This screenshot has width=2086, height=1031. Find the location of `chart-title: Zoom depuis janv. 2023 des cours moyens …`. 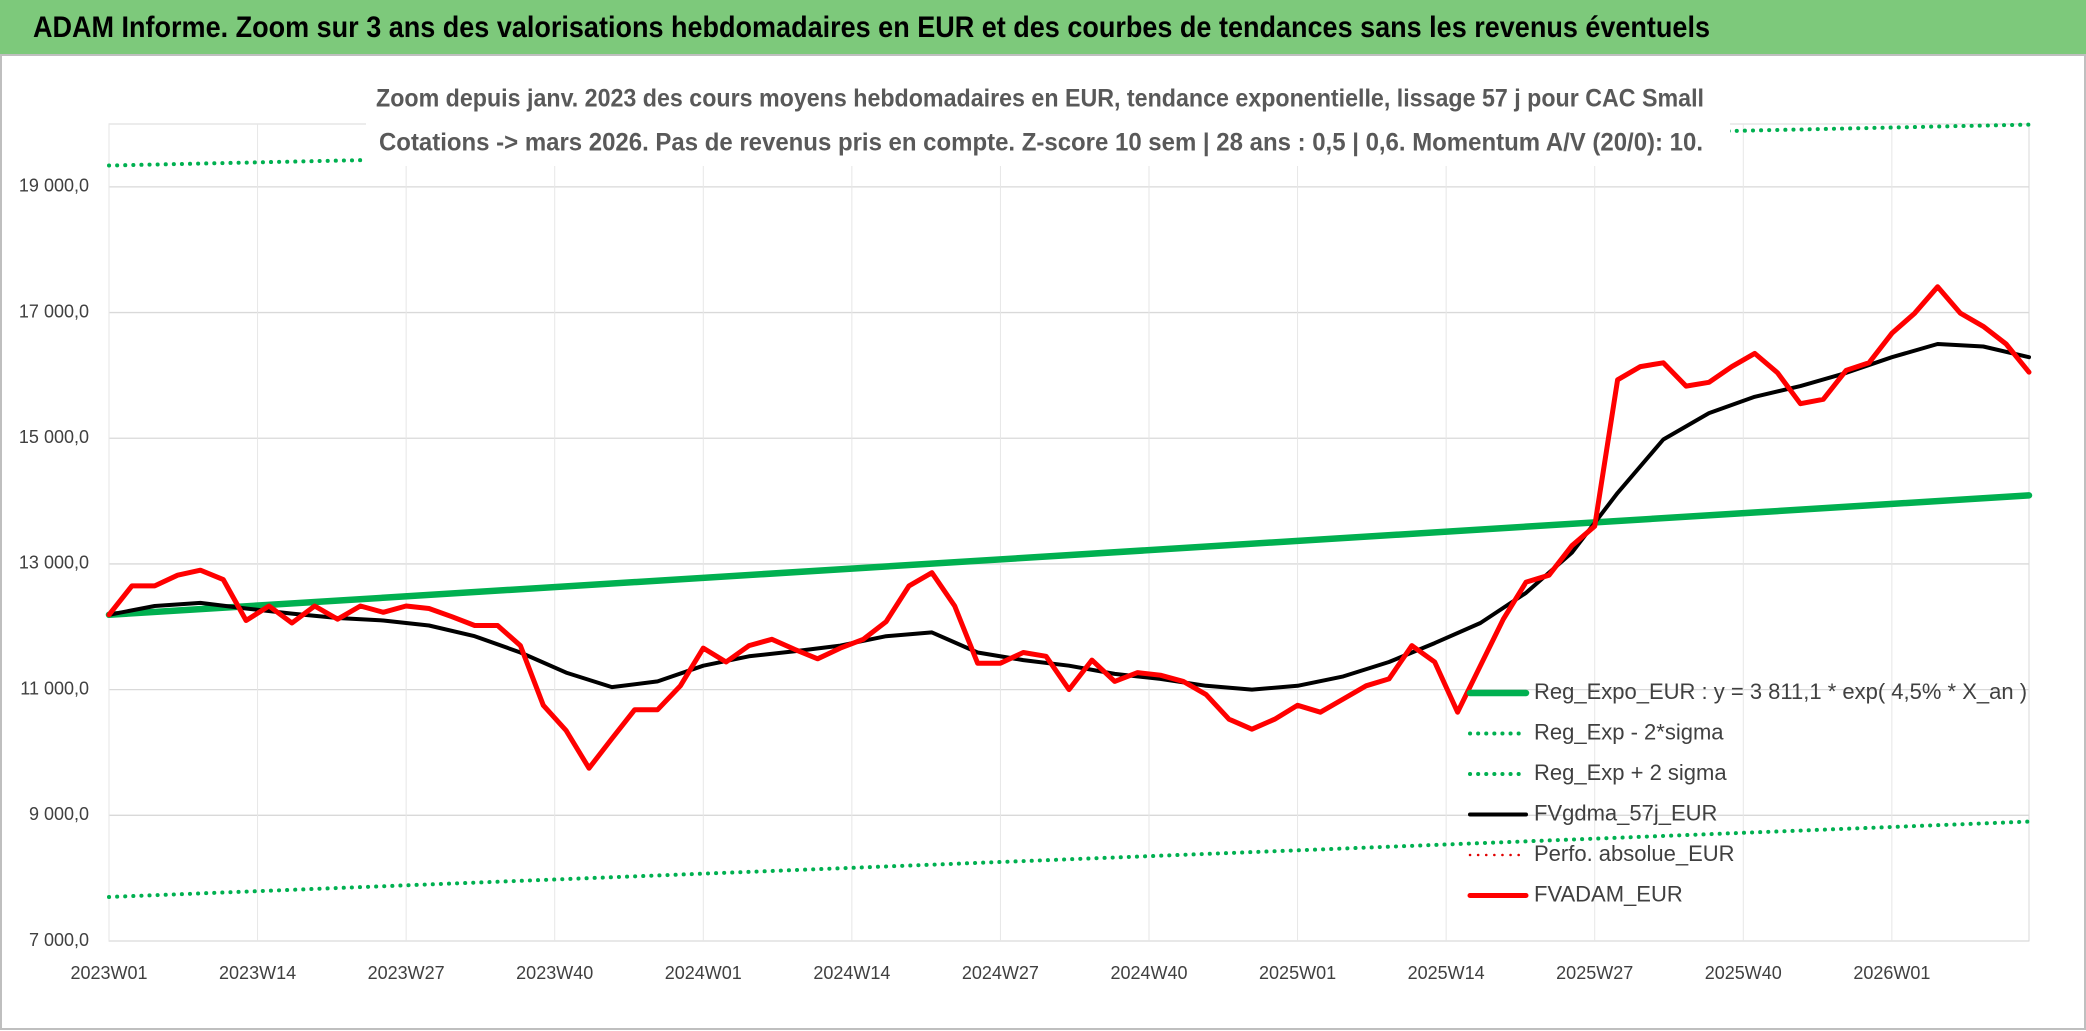

chart-title: Zoom depuis janv. 2023 des cours moyens … is located at coordinates (1040, 99).